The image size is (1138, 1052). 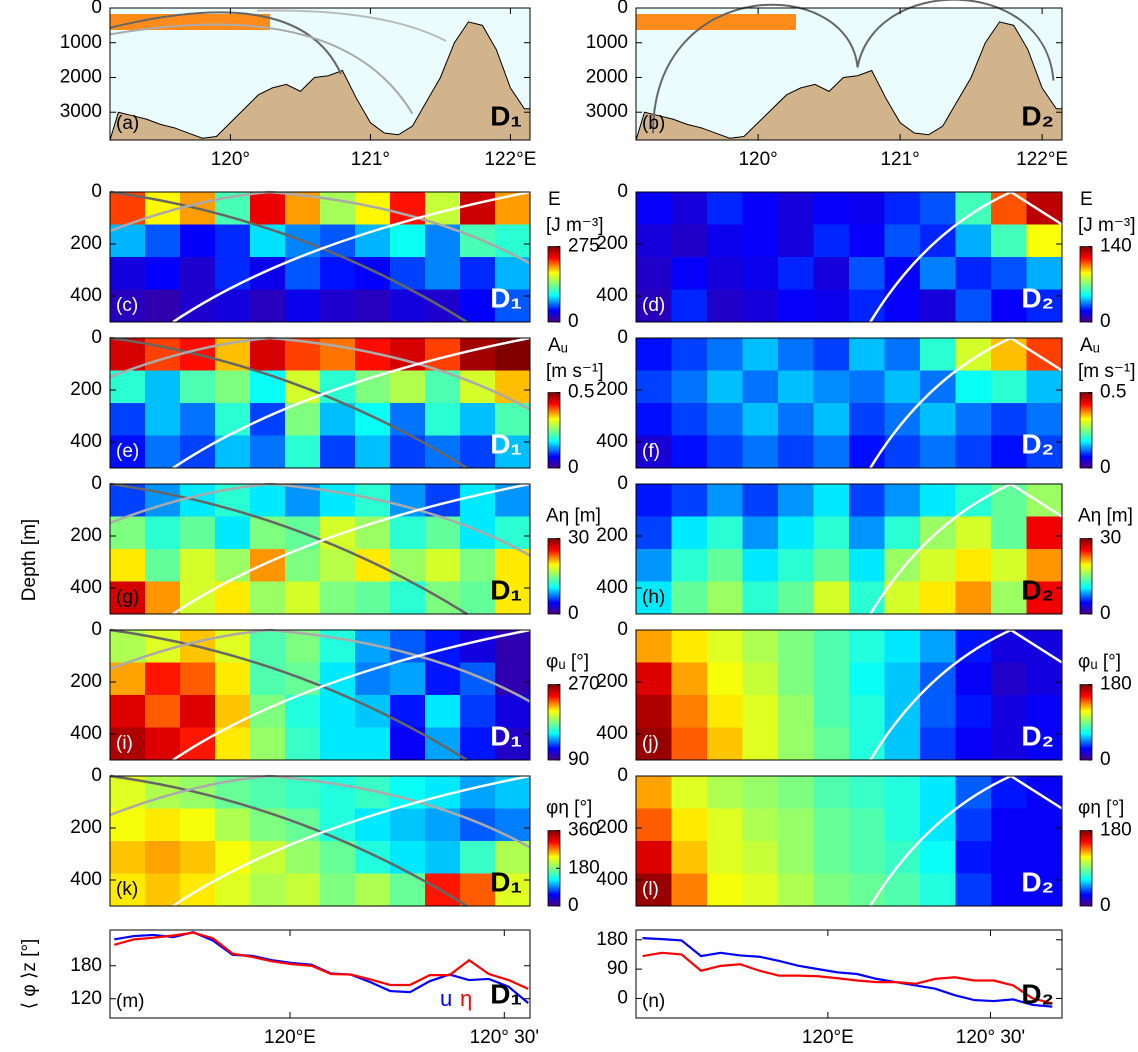 I want to click on panel-label: (f), so click(x=651, y=451).